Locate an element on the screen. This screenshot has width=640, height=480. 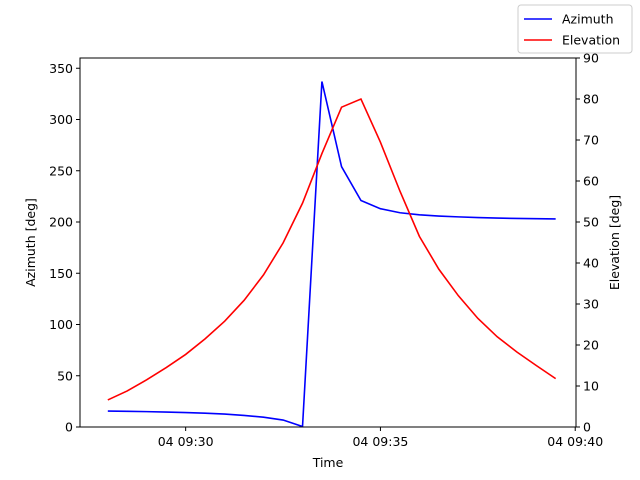
y-left-tick-label-1: 50 is located at coordinates (65, 375).